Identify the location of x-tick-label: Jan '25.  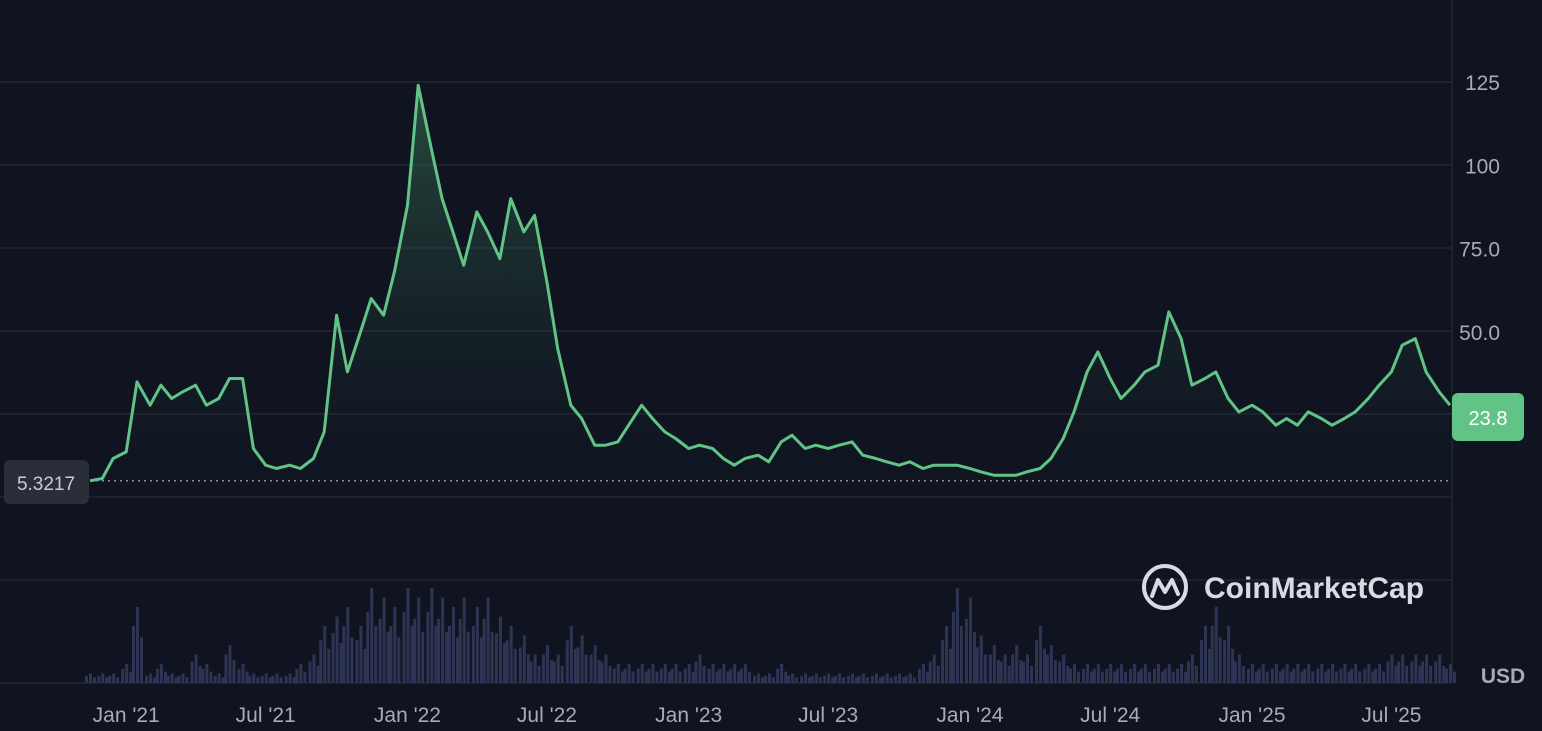
(1251, 715).